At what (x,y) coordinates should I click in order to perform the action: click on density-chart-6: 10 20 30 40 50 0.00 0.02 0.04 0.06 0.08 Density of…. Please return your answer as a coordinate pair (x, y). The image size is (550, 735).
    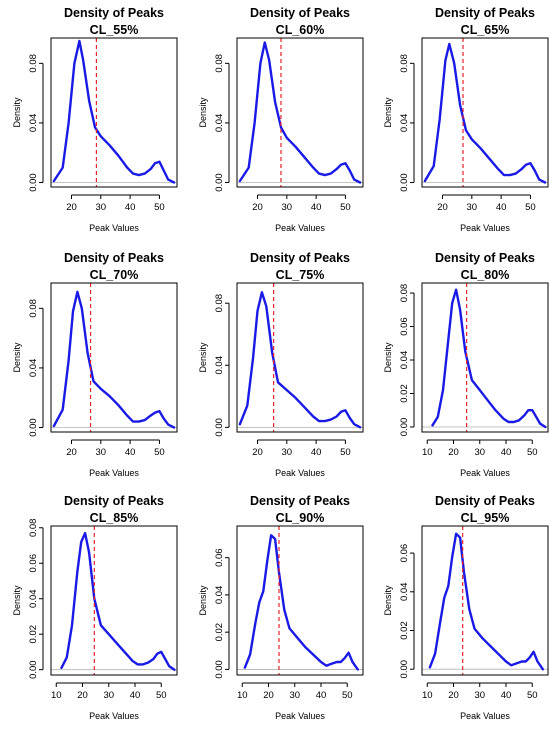
    Looking at the image, I should click on (466, 364).